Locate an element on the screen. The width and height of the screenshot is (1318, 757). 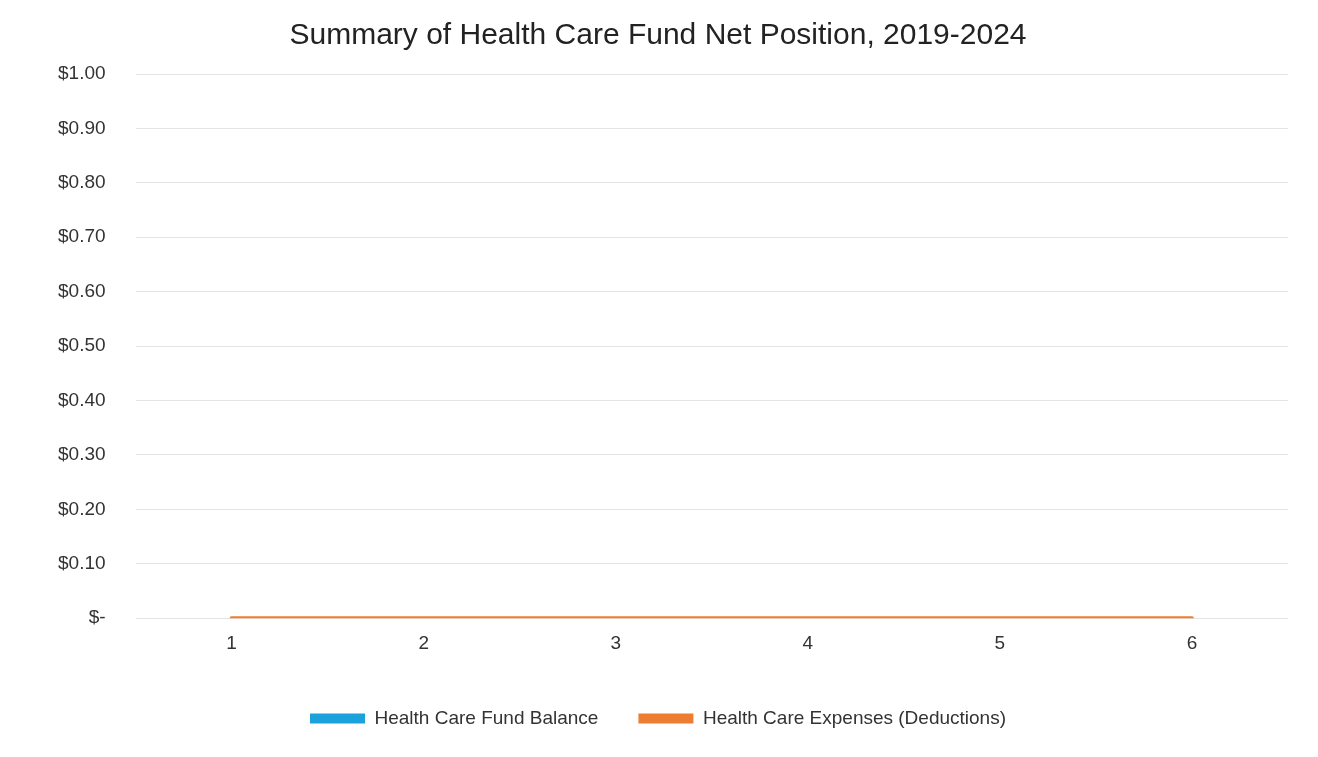
y-tick-label: $1.00 is located at coordinates (82, 73).